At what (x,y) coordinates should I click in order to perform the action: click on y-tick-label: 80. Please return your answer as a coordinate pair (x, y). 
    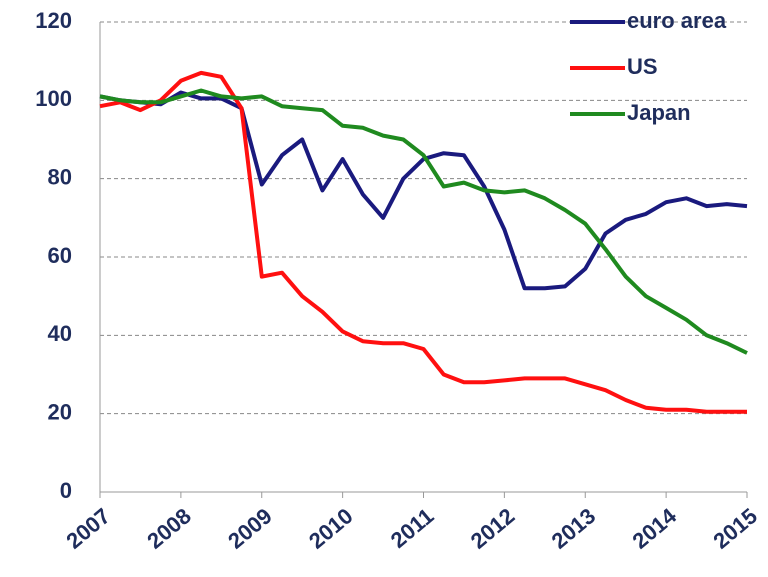
    Looking at the image, I should click on (60, 176).